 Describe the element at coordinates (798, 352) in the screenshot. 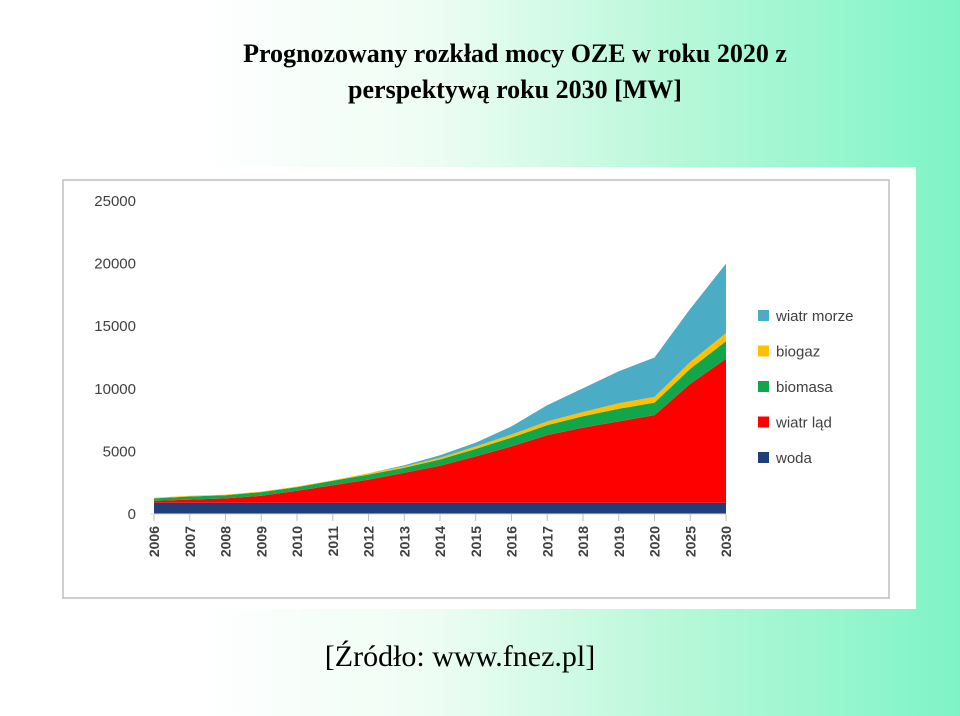

I see `legend-label: biogaz` at that location.